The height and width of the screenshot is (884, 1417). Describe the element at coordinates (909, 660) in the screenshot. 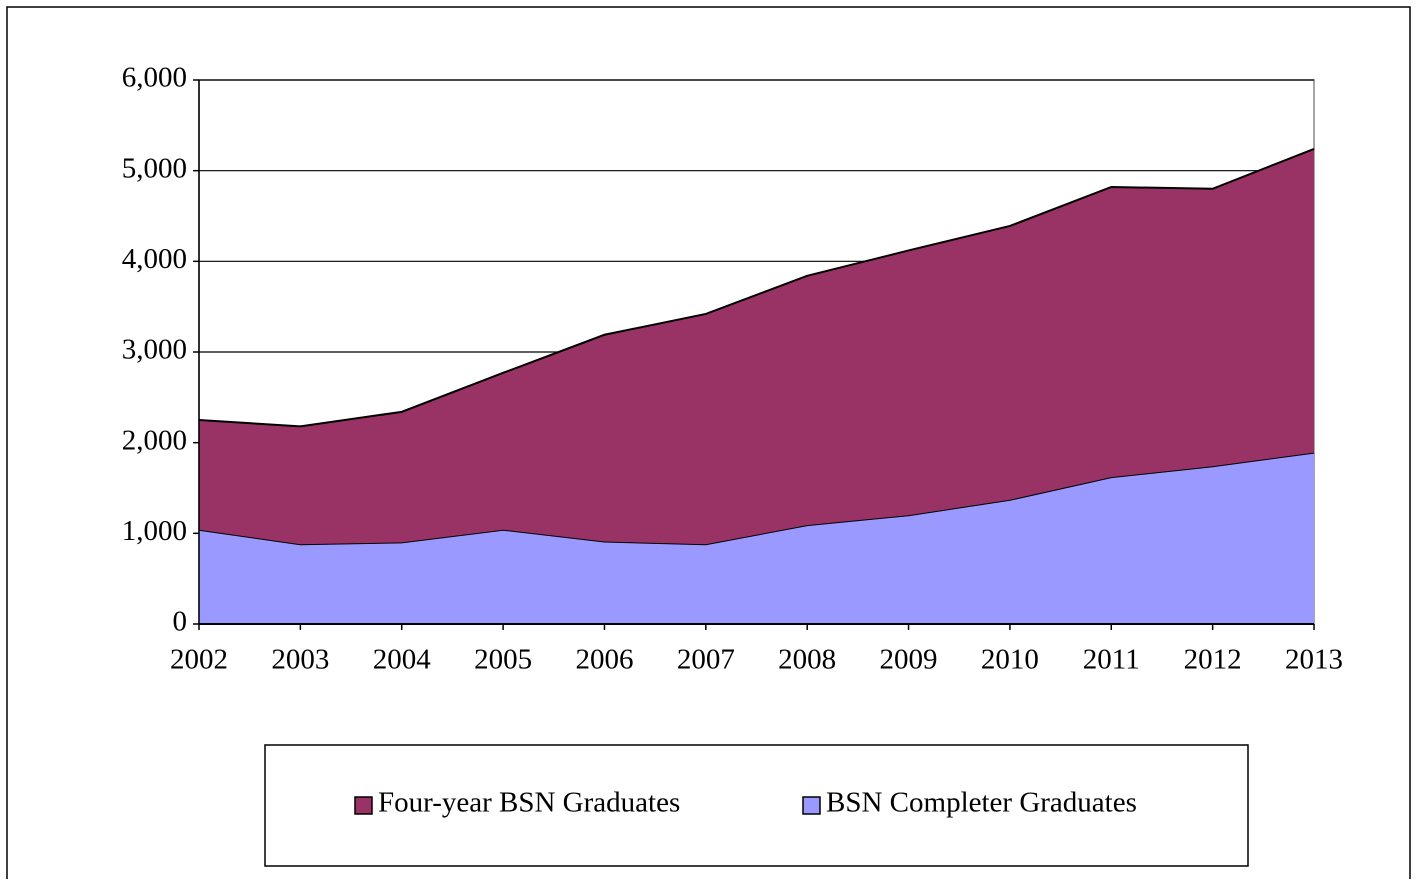

I see `x-tick-label: 2009` at that location.